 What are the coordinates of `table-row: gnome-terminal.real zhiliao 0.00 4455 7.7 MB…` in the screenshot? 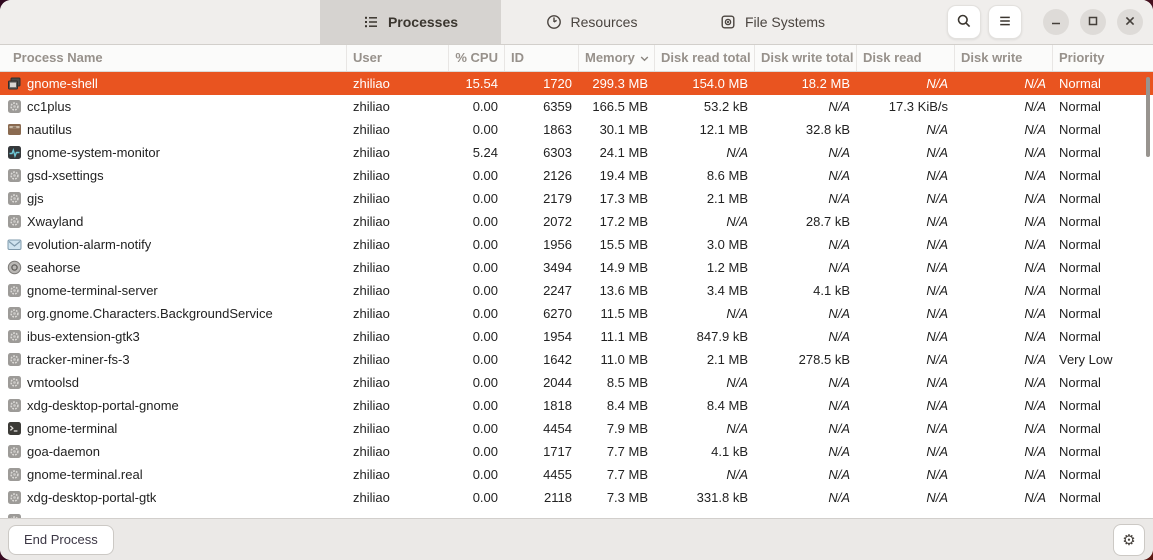 It's located at (576, 474).